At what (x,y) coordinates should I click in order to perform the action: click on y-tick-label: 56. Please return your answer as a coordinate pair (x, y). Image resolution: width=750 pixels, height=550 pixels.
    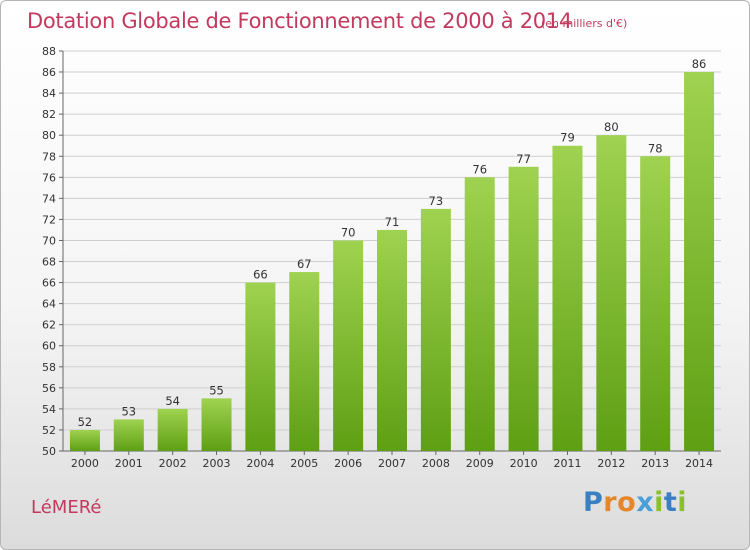
    Looking at the image, I should click on (49, 388).